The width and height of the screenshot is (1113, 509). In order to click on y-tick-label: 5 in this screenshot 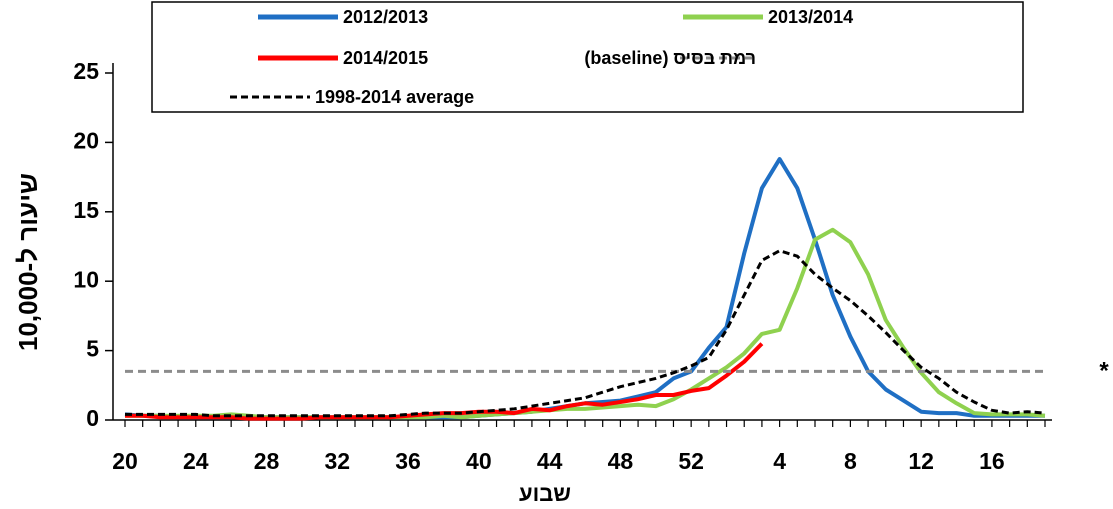, I will do `click(92, 349)`.